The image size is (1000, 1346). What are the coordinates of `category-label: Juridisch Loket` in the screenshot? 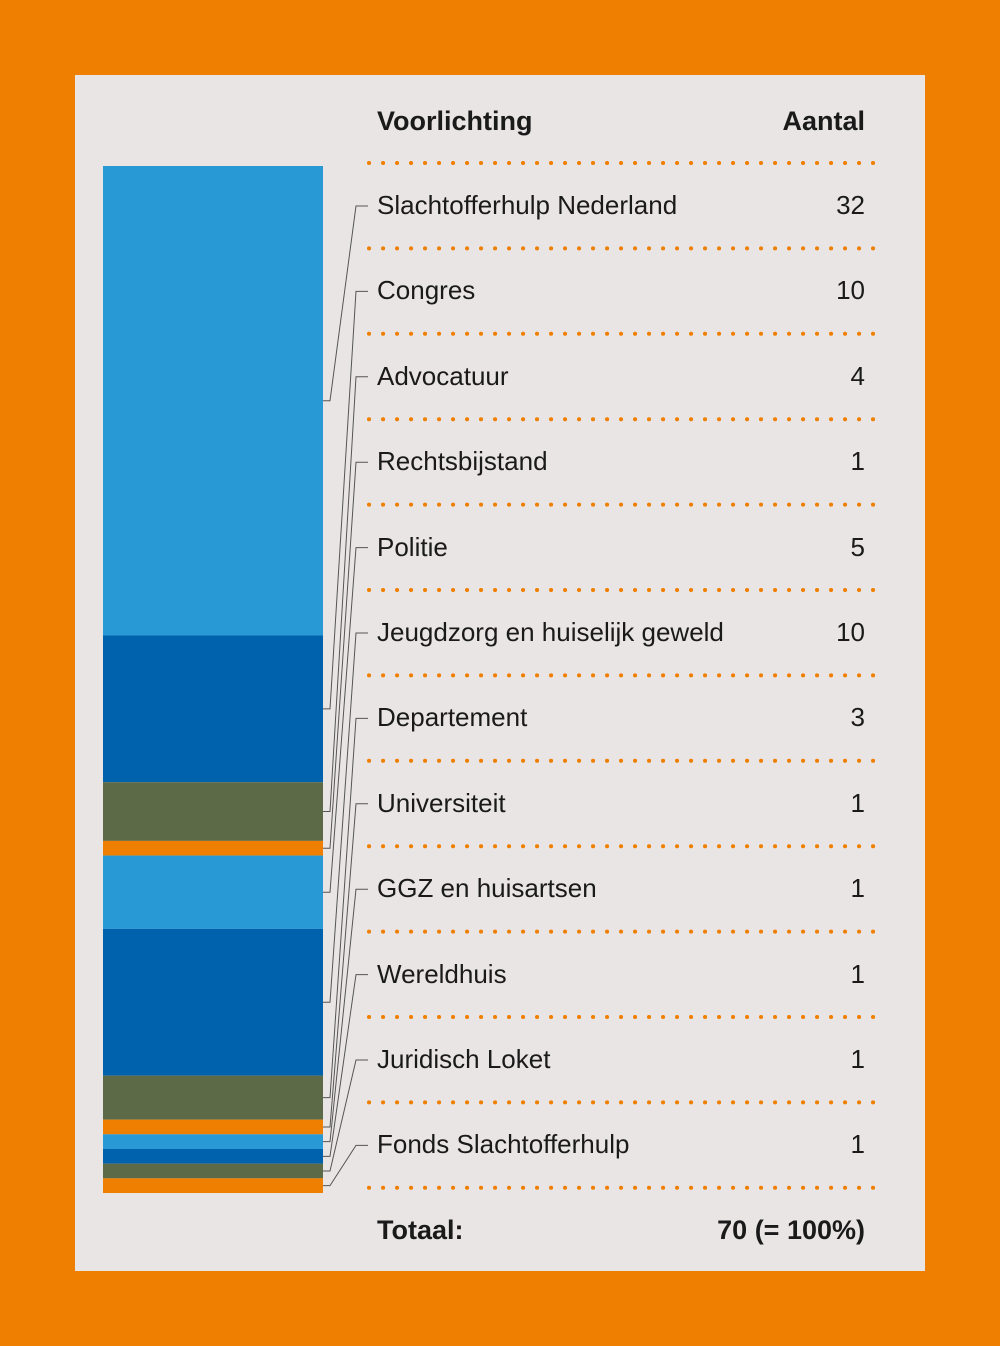 It's located at (464, 1059).